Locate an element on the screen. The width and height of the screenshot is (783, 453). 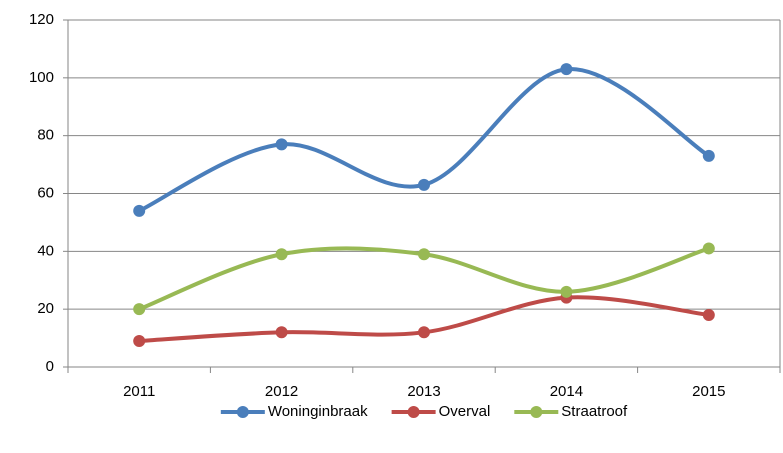
y-tick-label: 100 is located at coordinates (41, 77).